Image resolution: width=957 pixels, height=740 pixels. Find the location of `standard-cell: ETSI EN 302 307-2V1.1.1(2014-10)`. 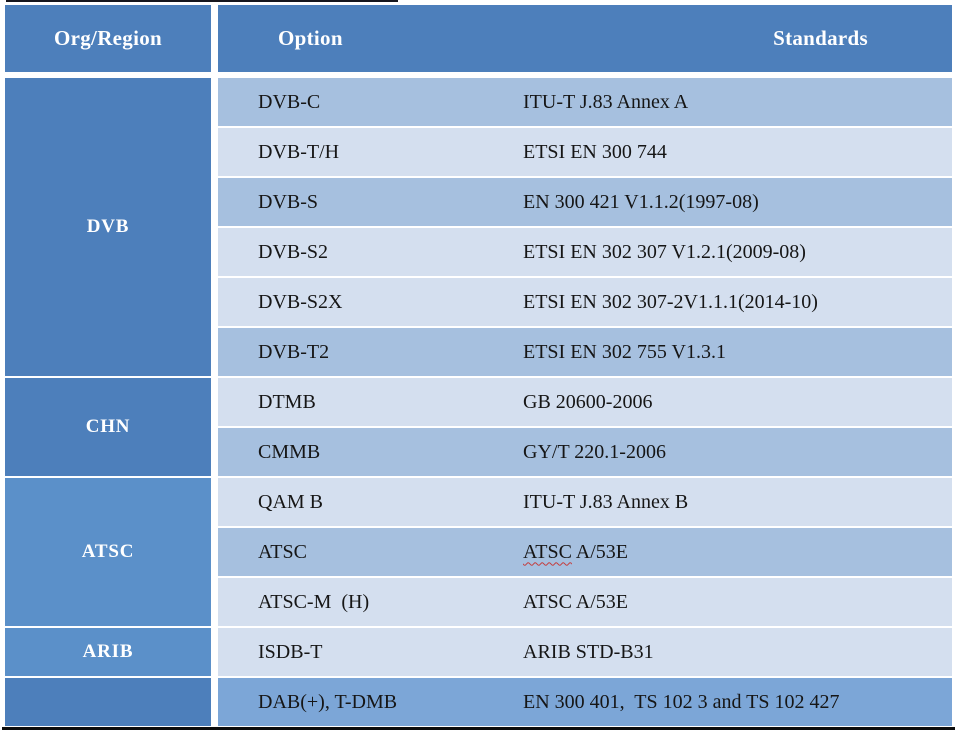

standard-cell: ETSI EN 302 307-2V1.1.1(2014-10) is located at coordinates (670, 301).